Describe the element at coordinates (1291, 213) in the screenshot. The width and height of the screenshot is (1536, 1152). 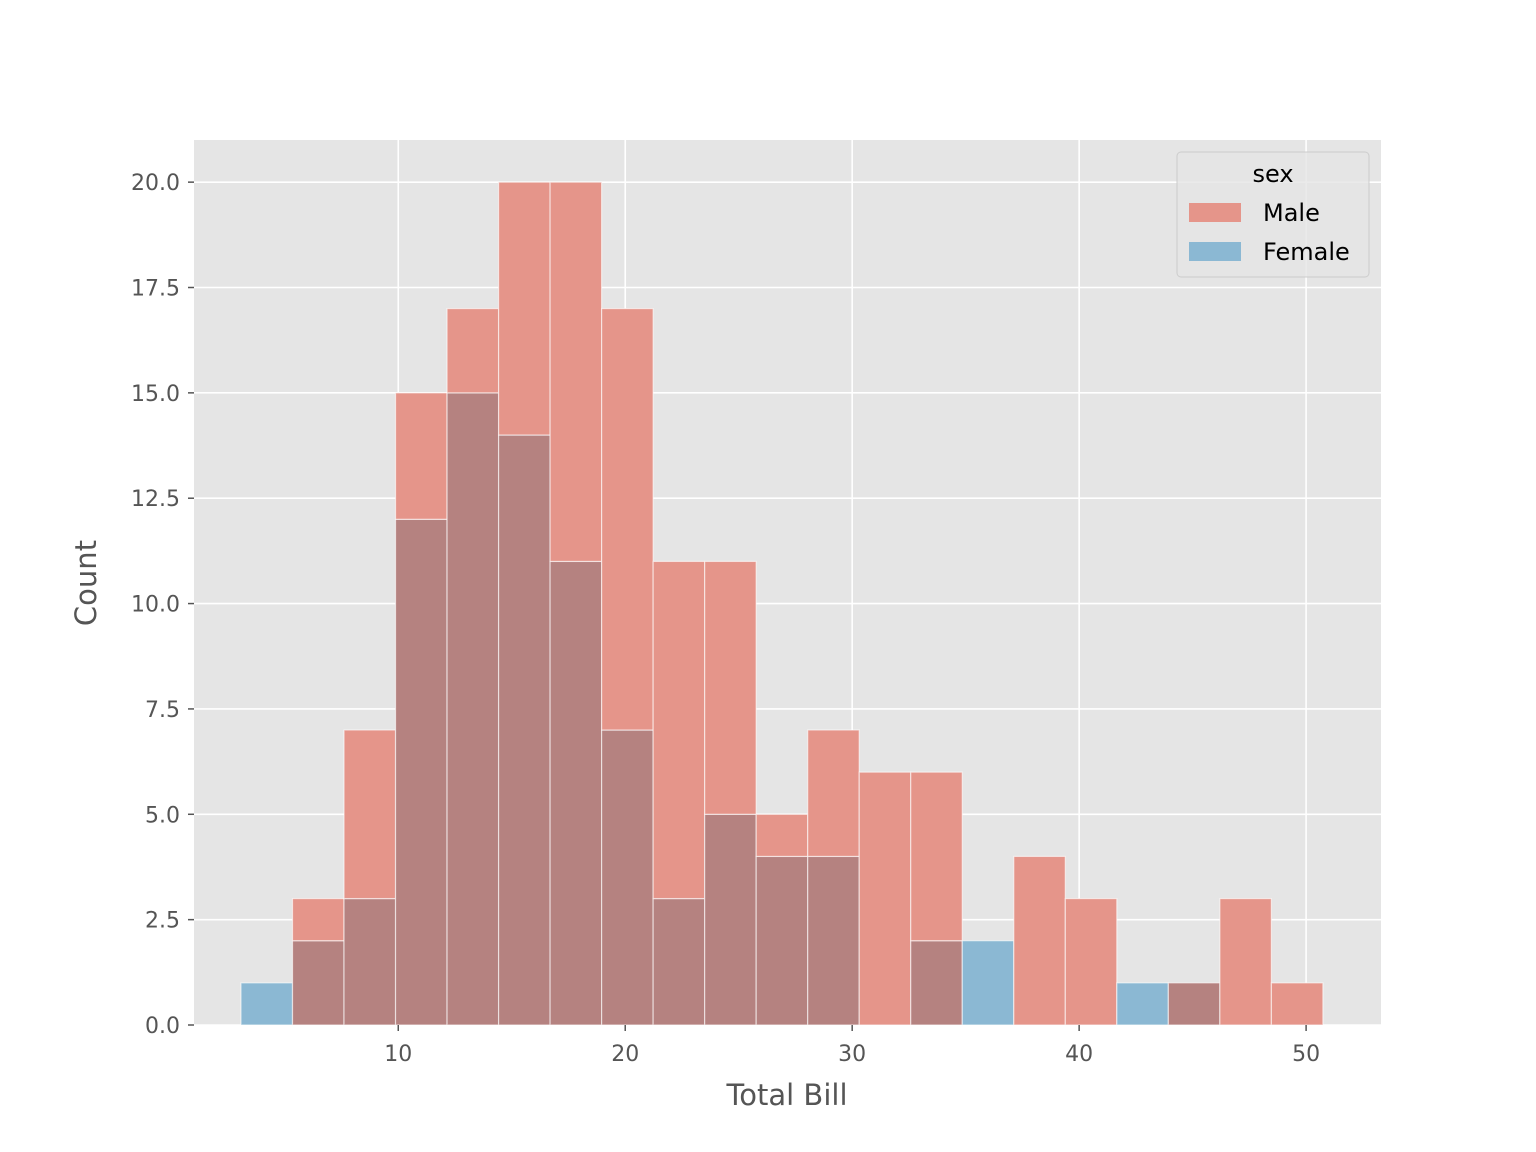
I see `legend-label-male: Male` at that location.